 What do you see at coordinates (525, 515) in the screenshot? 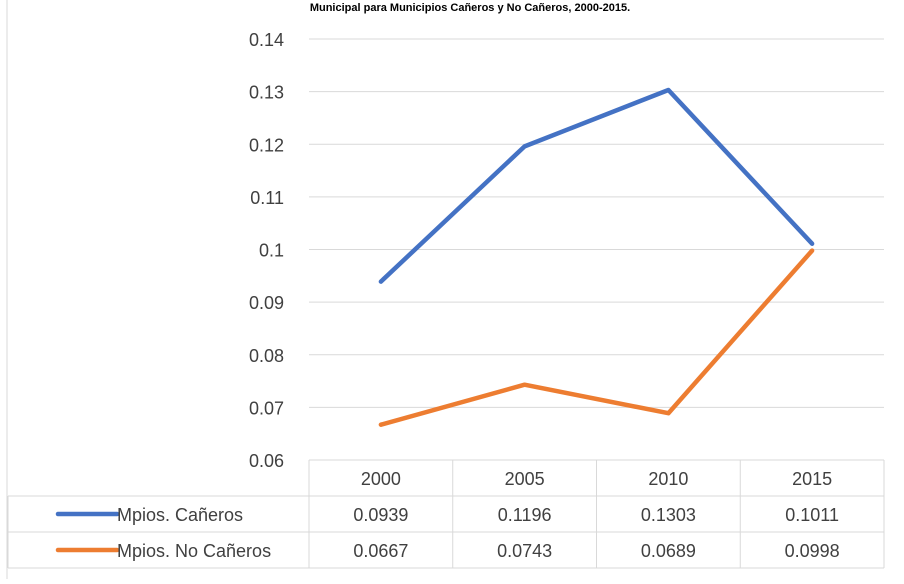
I see `data-table-value: 0.1196` at bounding box center [525, 515].